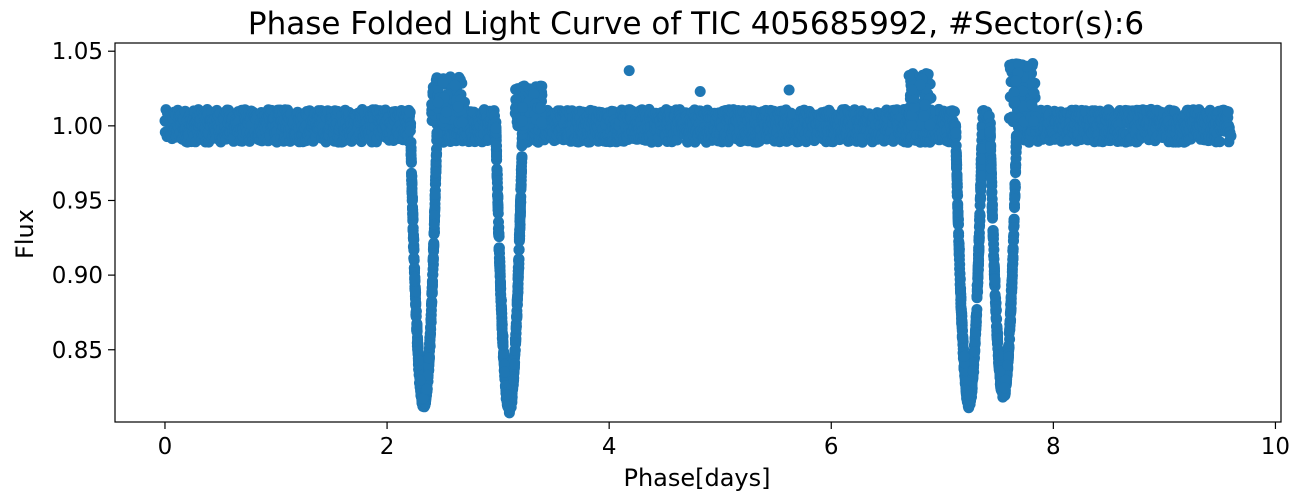 This screenshot has height=503, width=1299. What do you see at coordinates (77, 201) in the screenshot?
I see `y-tick-label: 0.95` at bounding box center [77, 201].